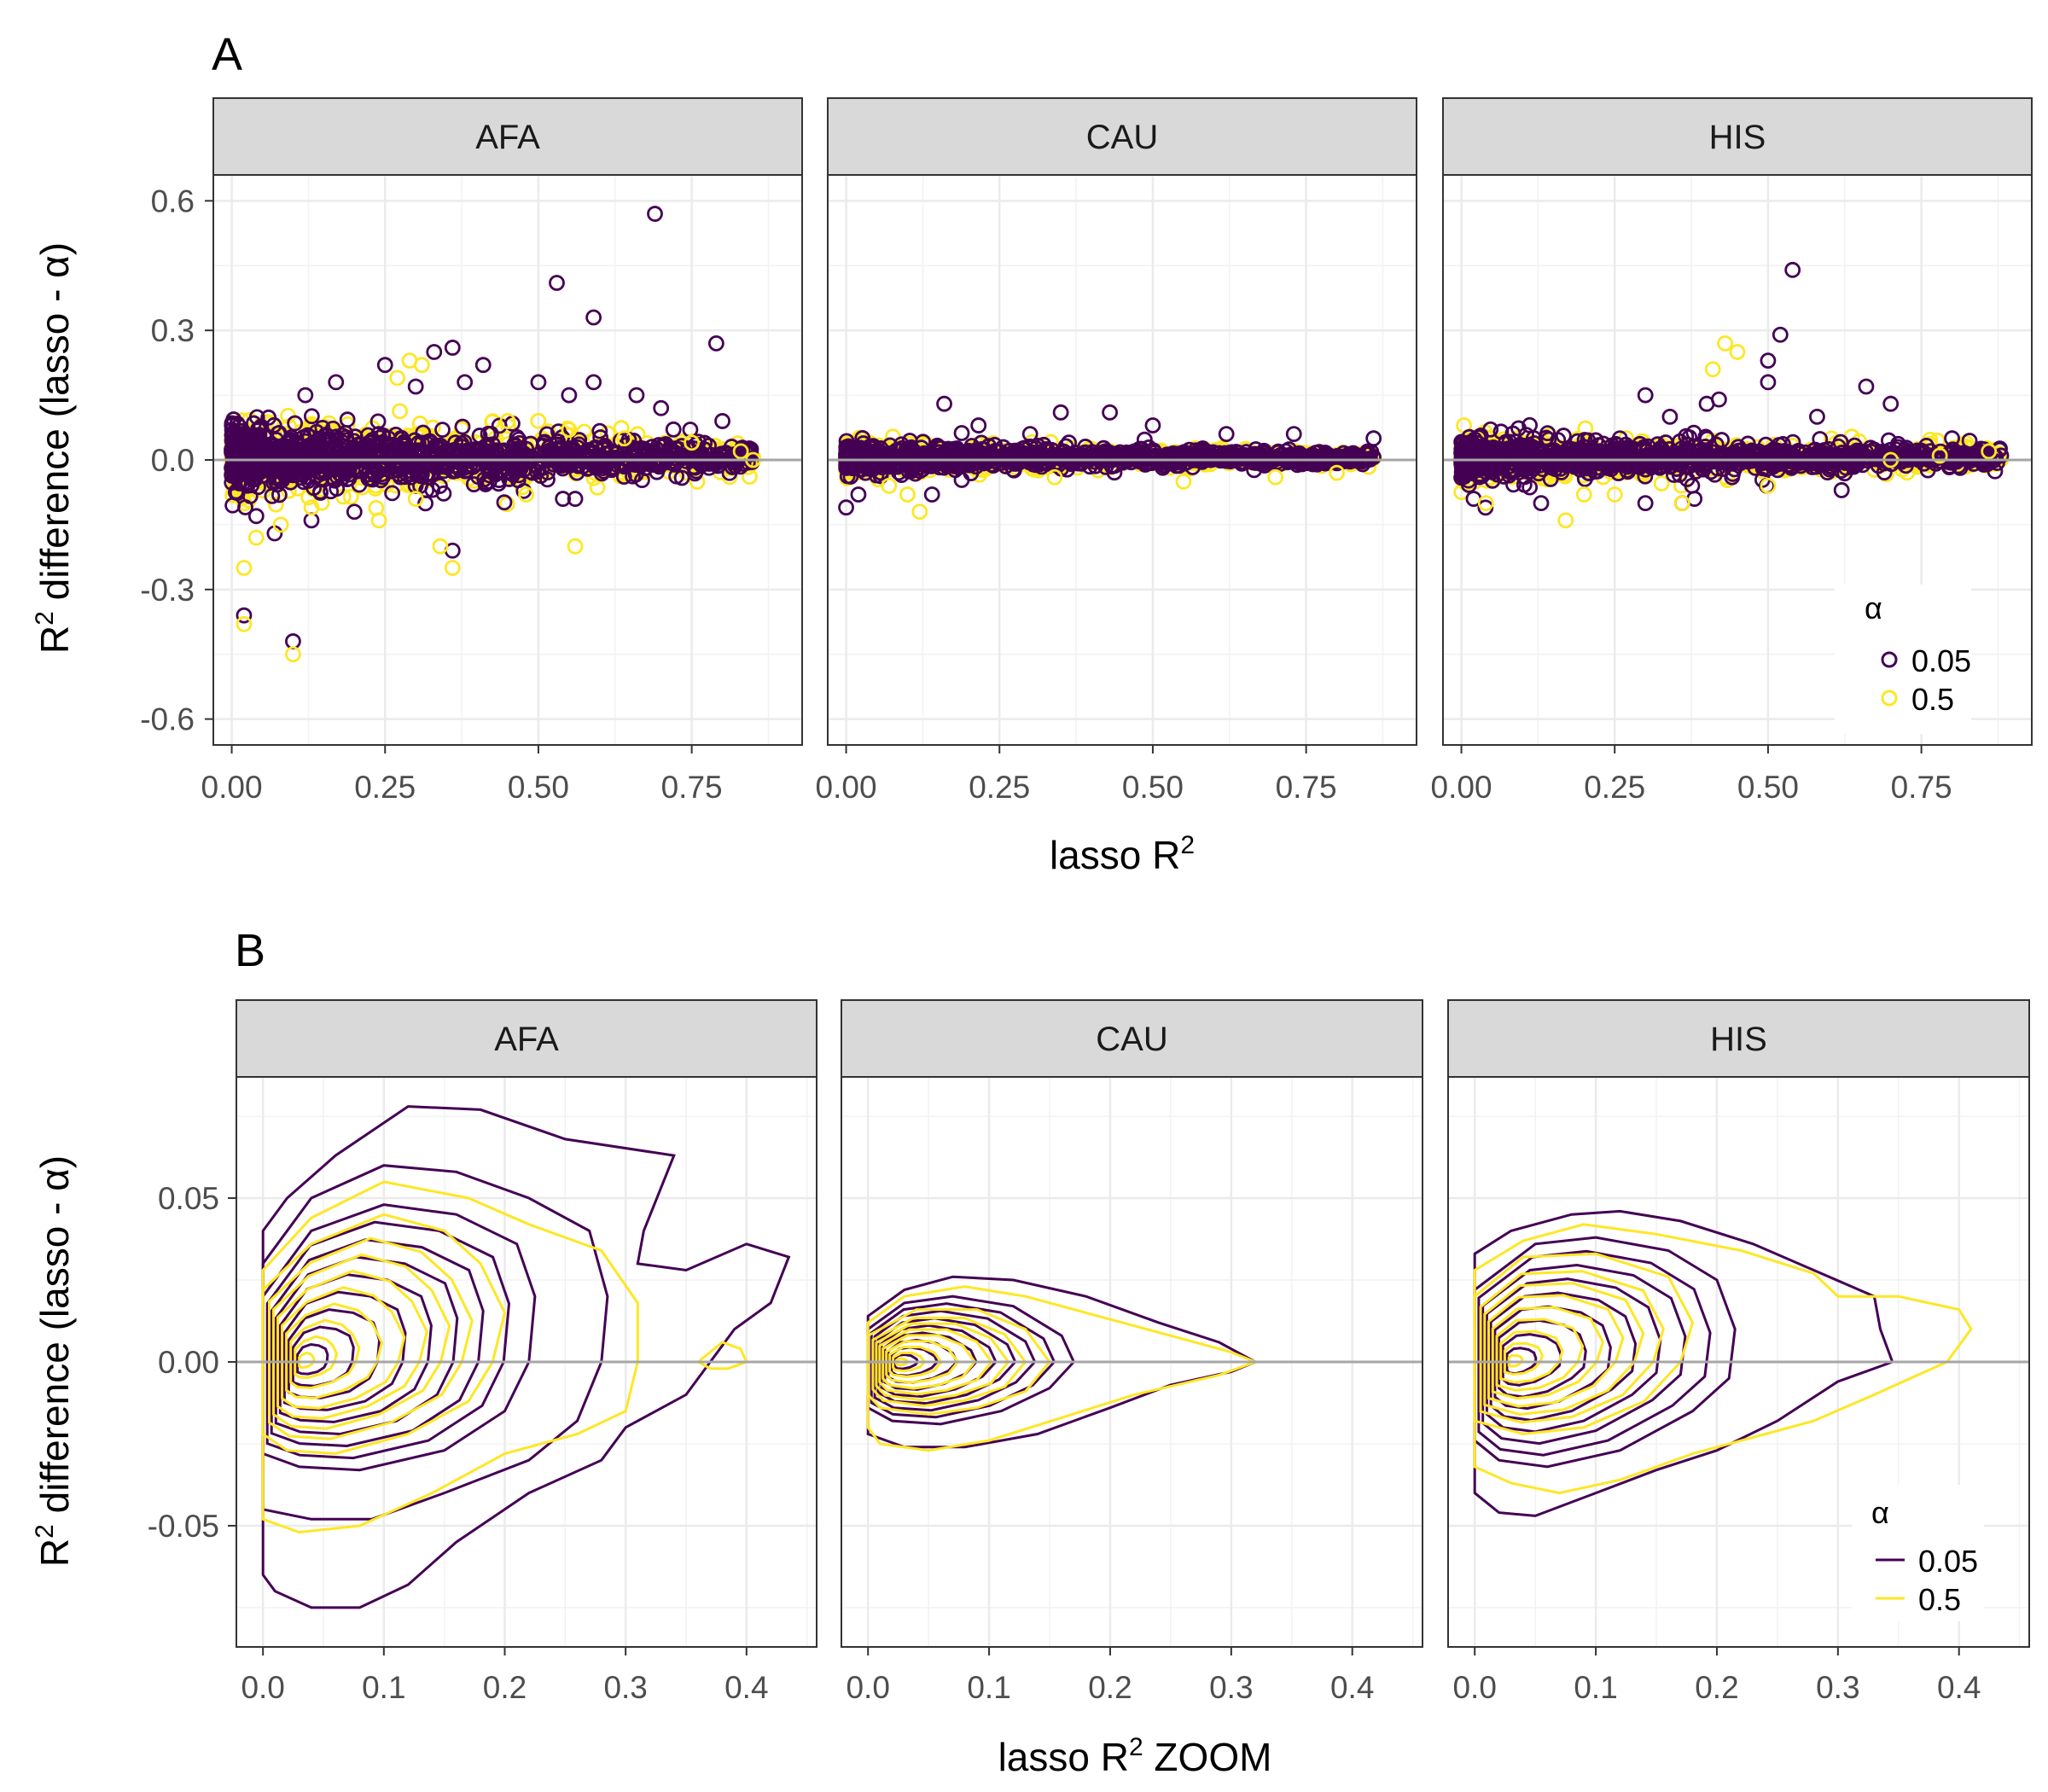 The height and width of the screenshot is (1792, 2048). I want to click on facet-strip, so click(508, 136).